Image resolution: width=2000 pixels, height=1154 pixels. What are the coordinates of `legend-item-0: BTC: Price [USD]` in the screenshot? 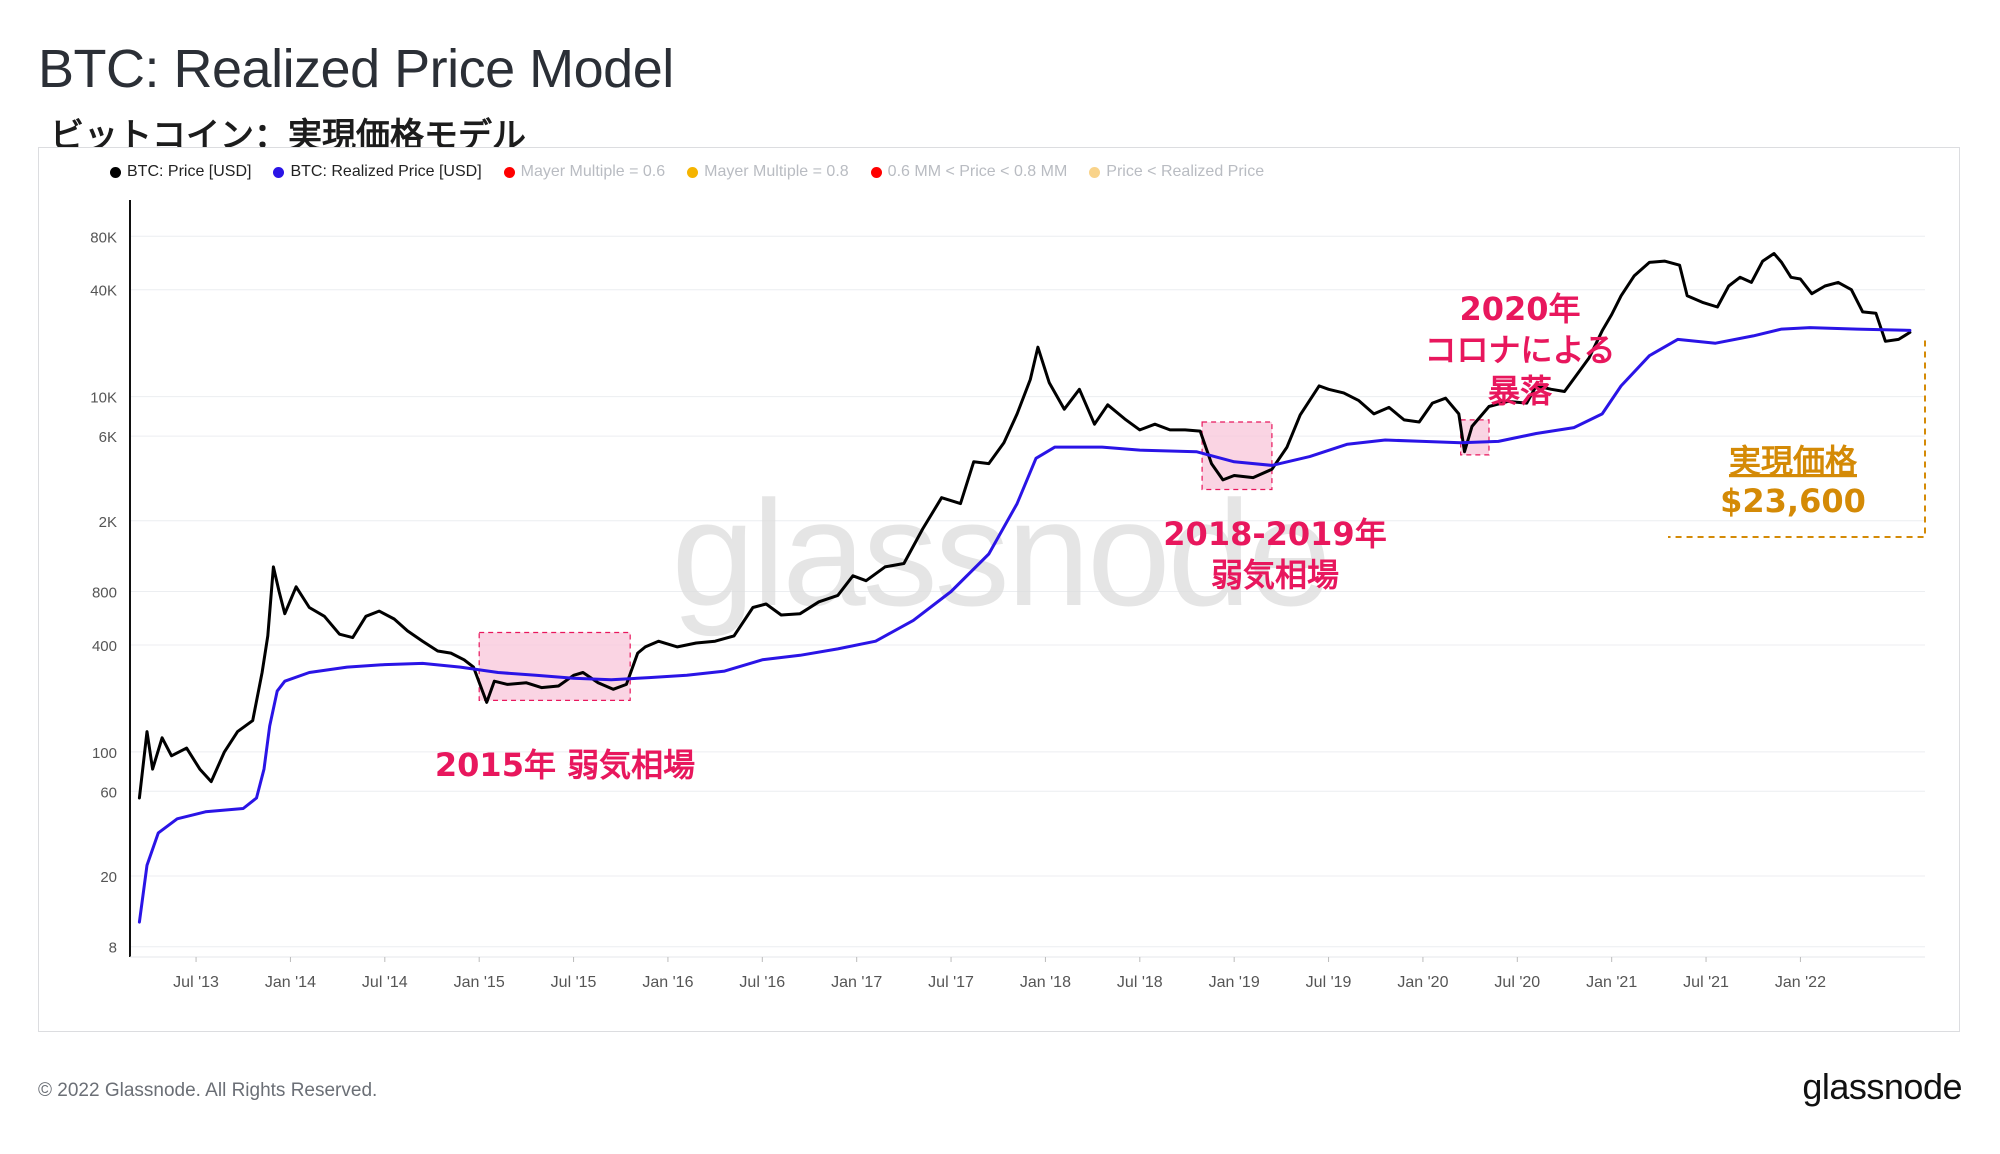 It's located at (180, 172).